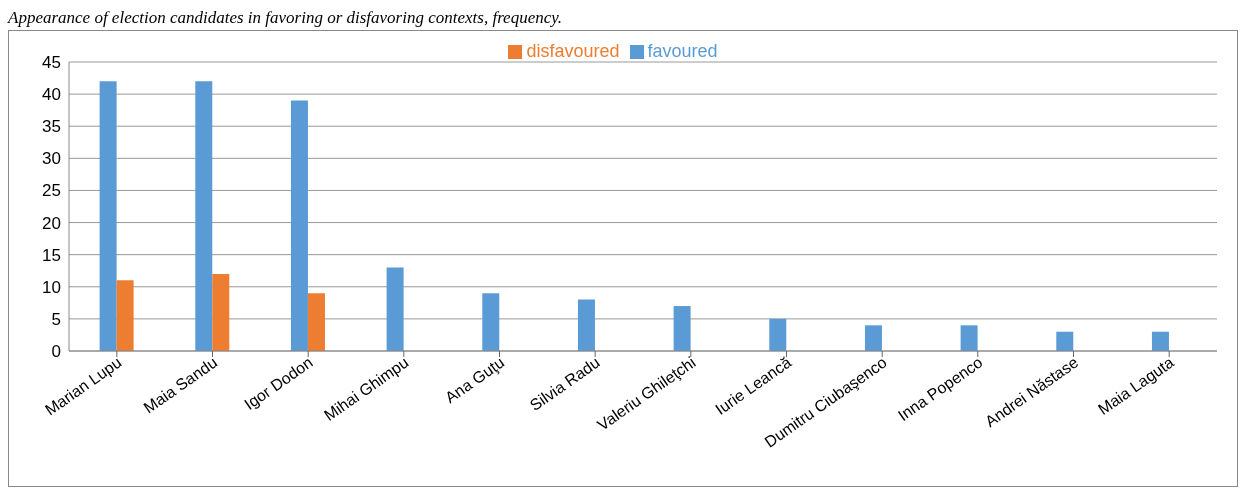  What do you see at coordinates (564, 383) in the screenshot?
I see `x-tick-label: Silvia Radu` at bounding box center [564, 383].